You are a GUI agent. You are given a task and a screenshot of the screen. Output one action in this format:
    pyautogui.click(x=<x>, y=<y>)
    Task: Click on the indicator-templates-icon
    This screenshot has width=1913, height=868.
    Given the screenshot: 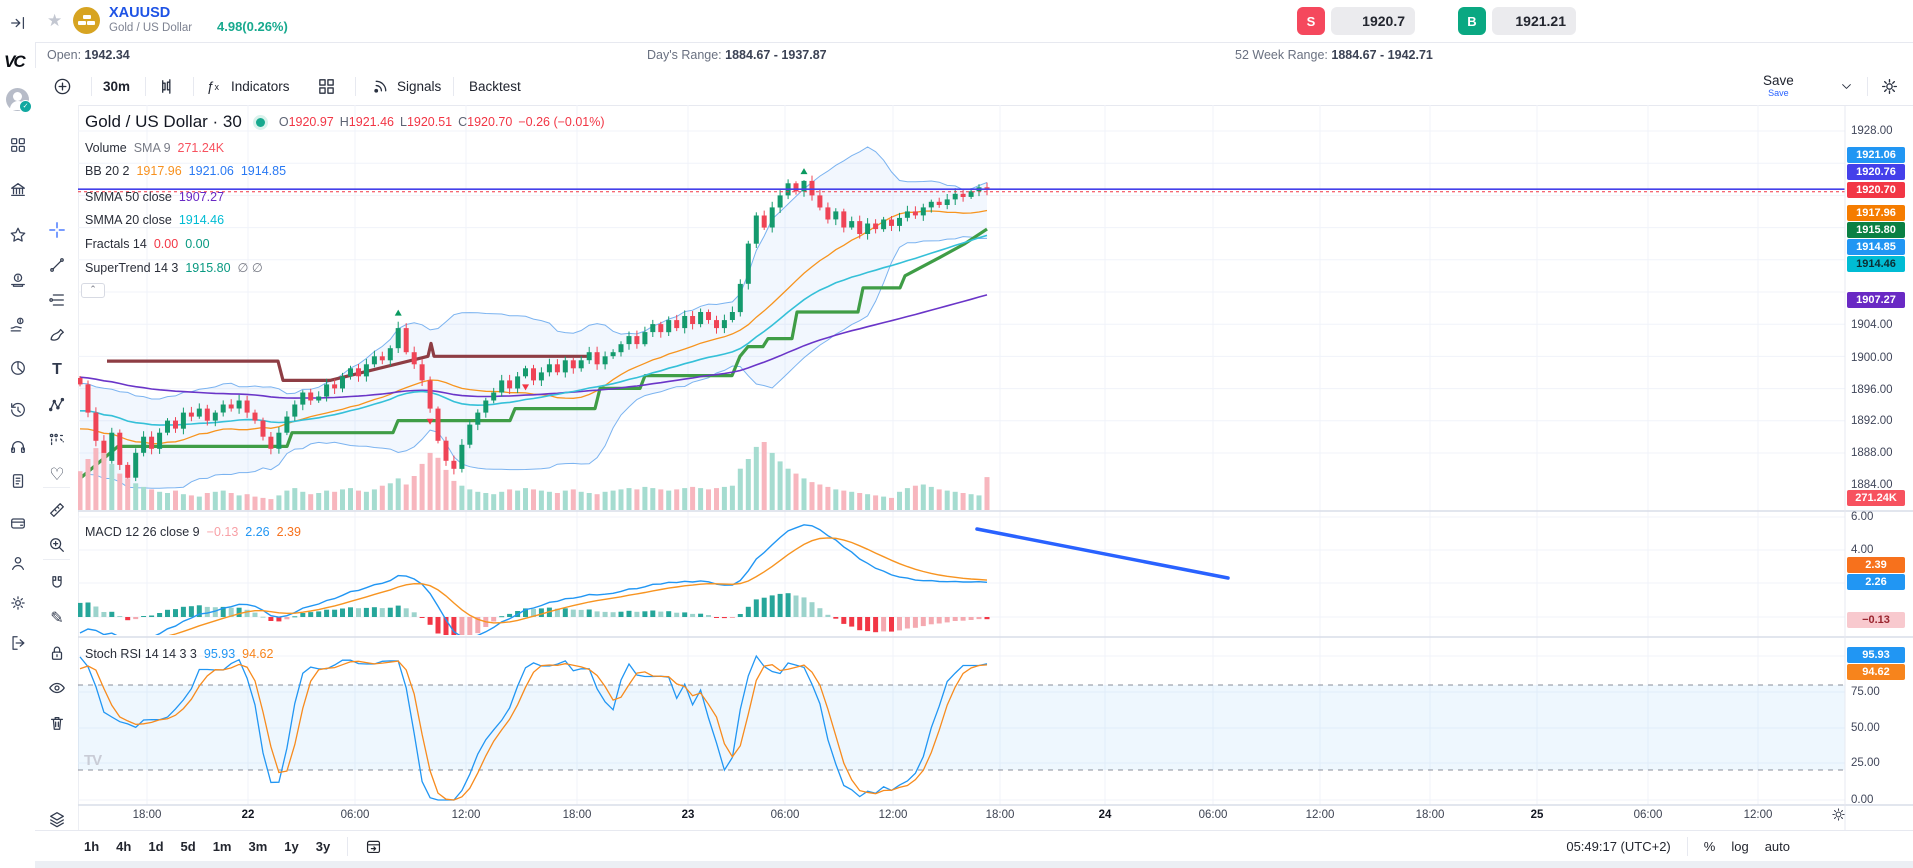 What is the action you would take?
    pyautogui.click(x=326, y=86)
    